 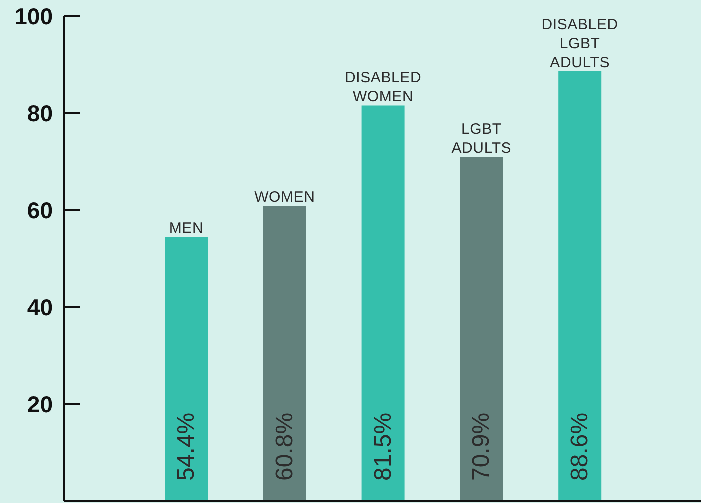 I want to click on data-label: 60.8%, so click(x=284, y=446).